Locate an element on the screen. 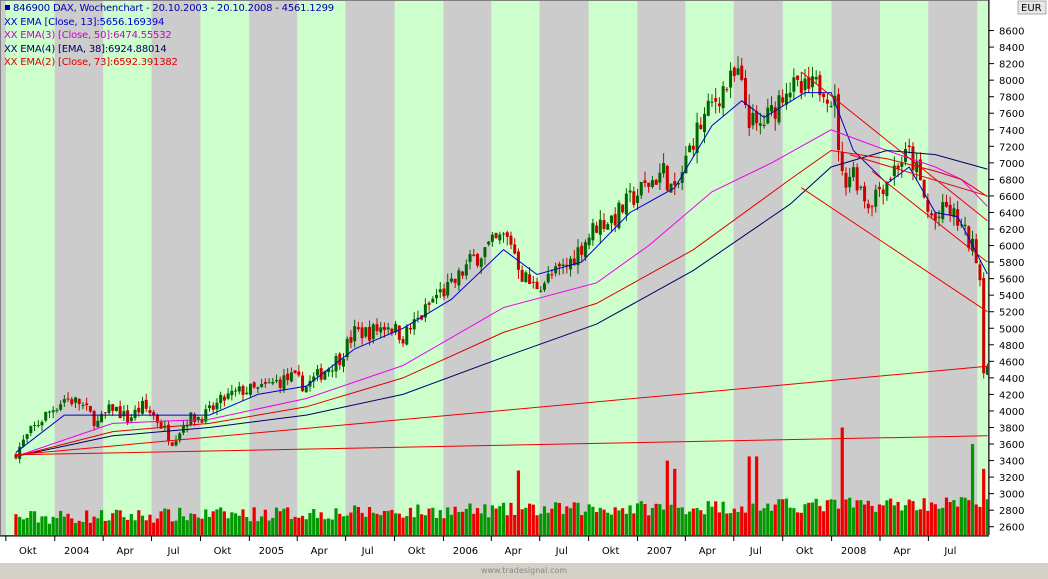 The width and height of the screenshot is (1048, 579). legend-ema13: XX EMA [Close, 13]:5656.169394 is located at coordinates (84, 22).